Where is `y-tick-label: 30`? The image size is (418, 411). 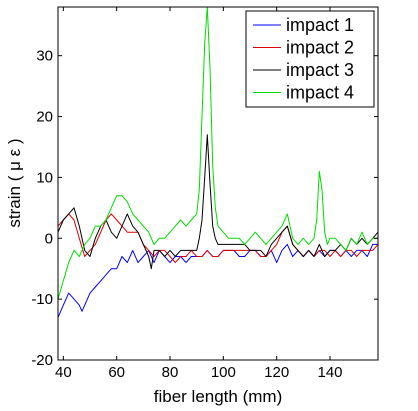
y-tick-label: 30 is located at coordinates (44, 56).